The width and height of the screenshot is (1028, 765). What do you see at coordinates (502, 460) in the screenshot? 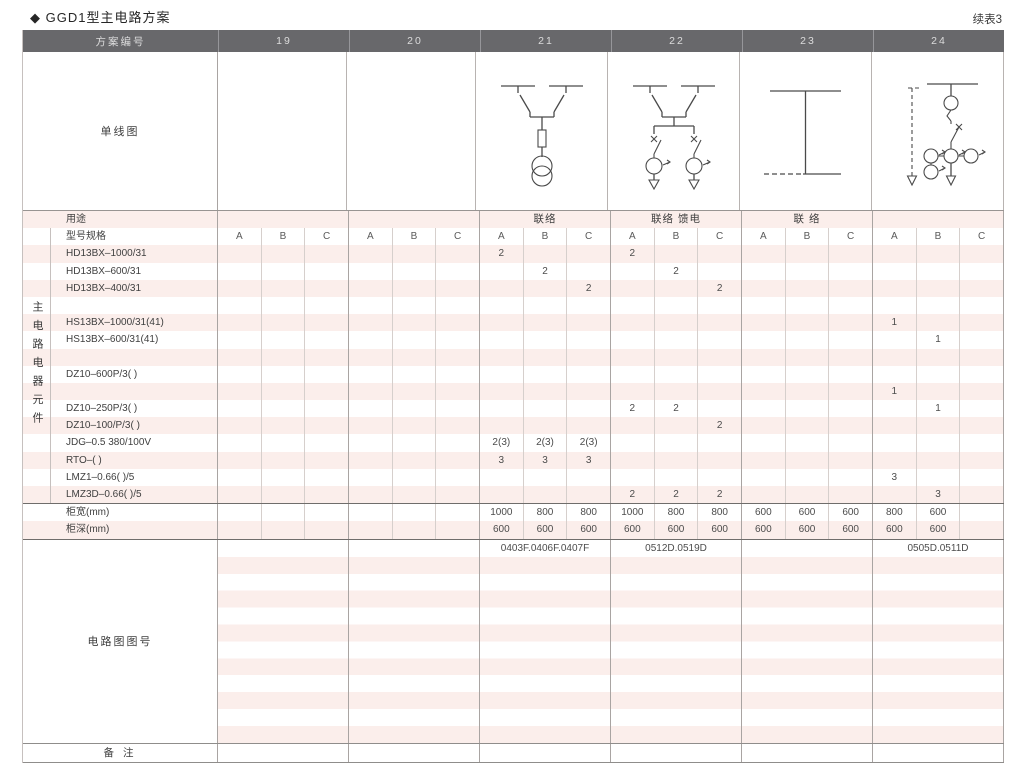
I see `quantity-cell: 3` at bounding box center [502, 460].